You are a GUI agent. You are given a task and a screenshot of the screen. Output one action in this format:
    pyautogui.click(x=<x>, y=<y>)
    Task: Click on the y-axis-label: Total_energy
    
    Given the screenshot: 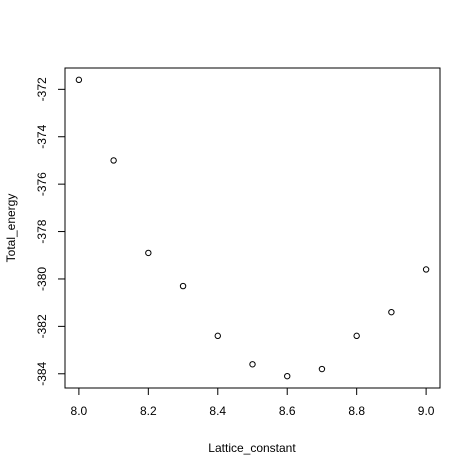 What is the action you would take?
    pyautogui.click(x=11, y=228)
    